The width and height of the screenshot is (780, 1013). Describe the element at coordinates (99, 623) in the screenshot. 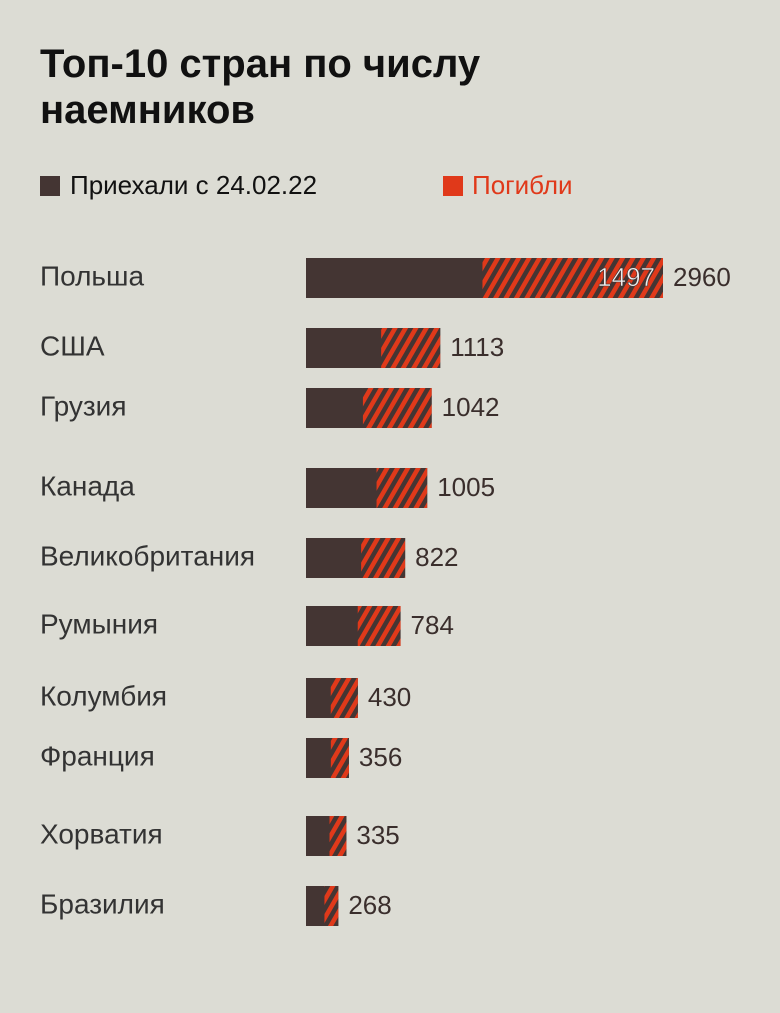

I see `category-label: Румыния` at that location.